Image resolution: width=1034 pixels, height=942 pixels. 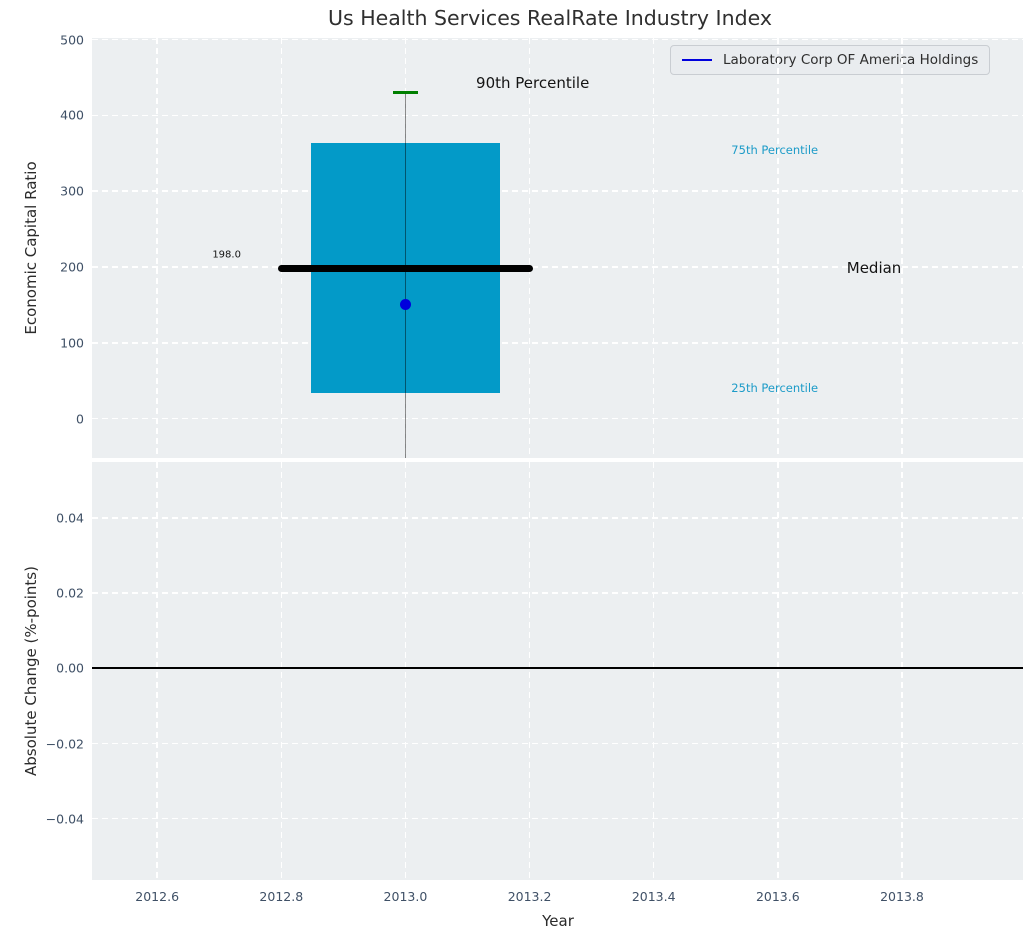 What do you see at coordinates (902, 896) in the screenshot?
I see `x-tick-label: 2013.8` at bounding box center [902, 896].